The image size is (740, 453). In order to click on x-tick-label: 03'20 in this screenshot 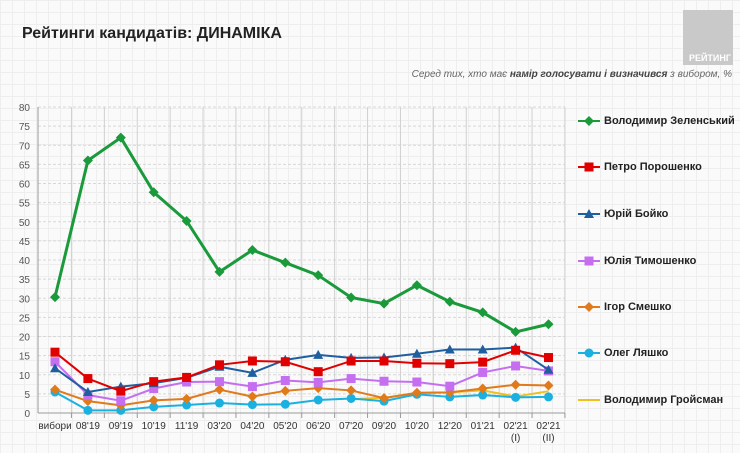, I will do `click(219, 426)`.